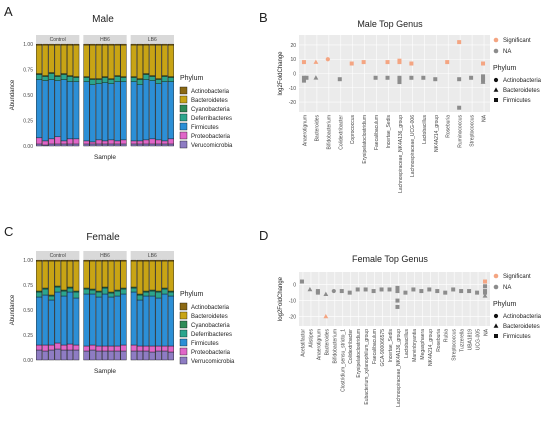 Image resolution: width=550 pixels, height=422 pixels. What do you see at coordinates (13, 309) in the screenshot?
I see `y-axis-label: Abundance` at bounding box center [13, 309].